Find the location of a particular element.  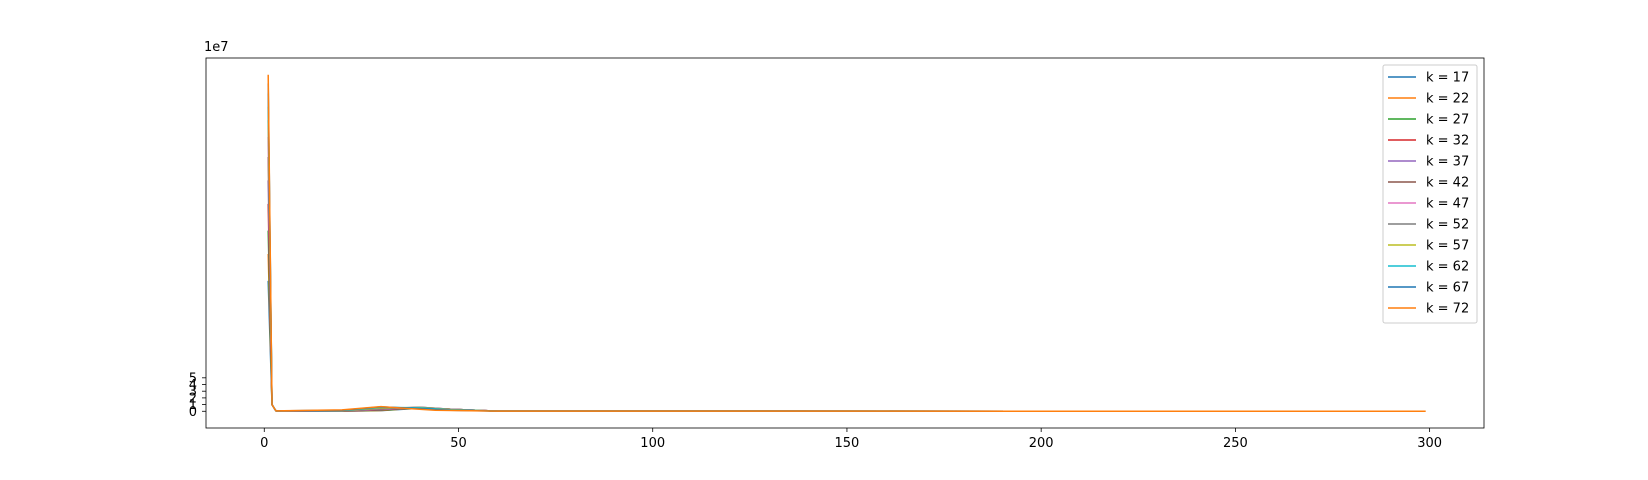

y-axis-offset-label: 1e7 is located at coordinates (216, 47).